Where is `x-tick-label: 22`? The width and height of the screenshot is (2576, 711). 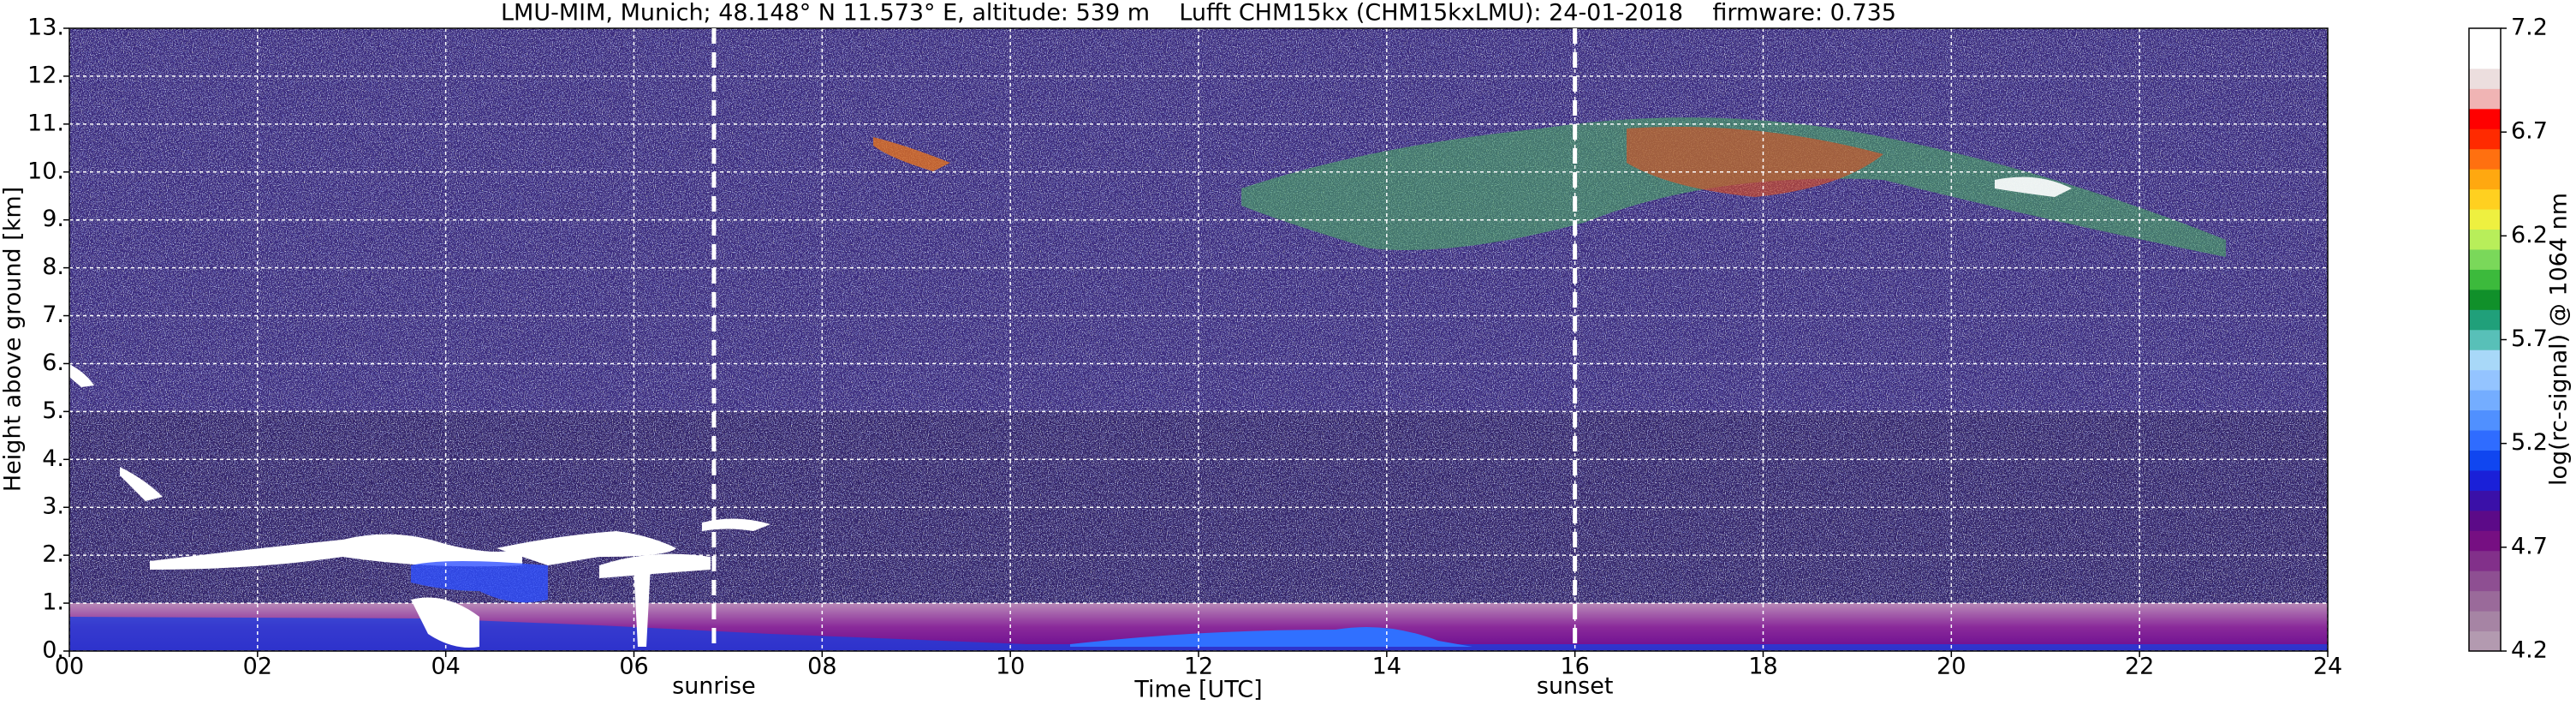 x-tick-label: 22 is located at coordinates (2139, 667).